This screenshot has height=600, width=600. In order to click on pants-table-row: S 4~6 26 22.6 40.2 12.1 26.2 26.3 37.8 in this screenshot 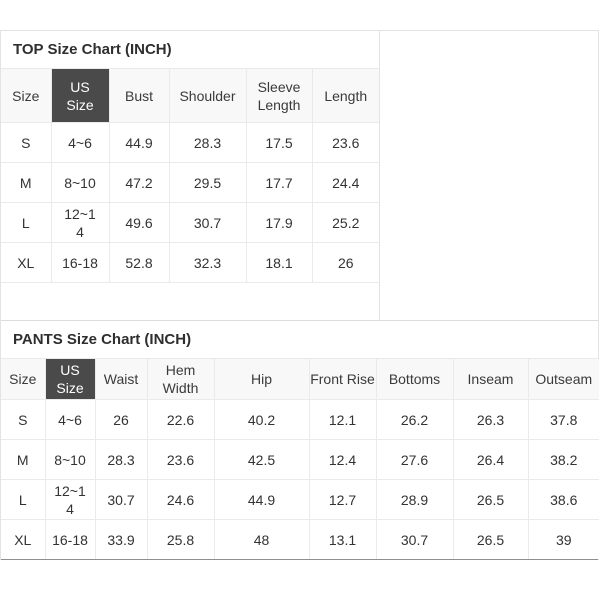, I will do `click(300, 419)`.